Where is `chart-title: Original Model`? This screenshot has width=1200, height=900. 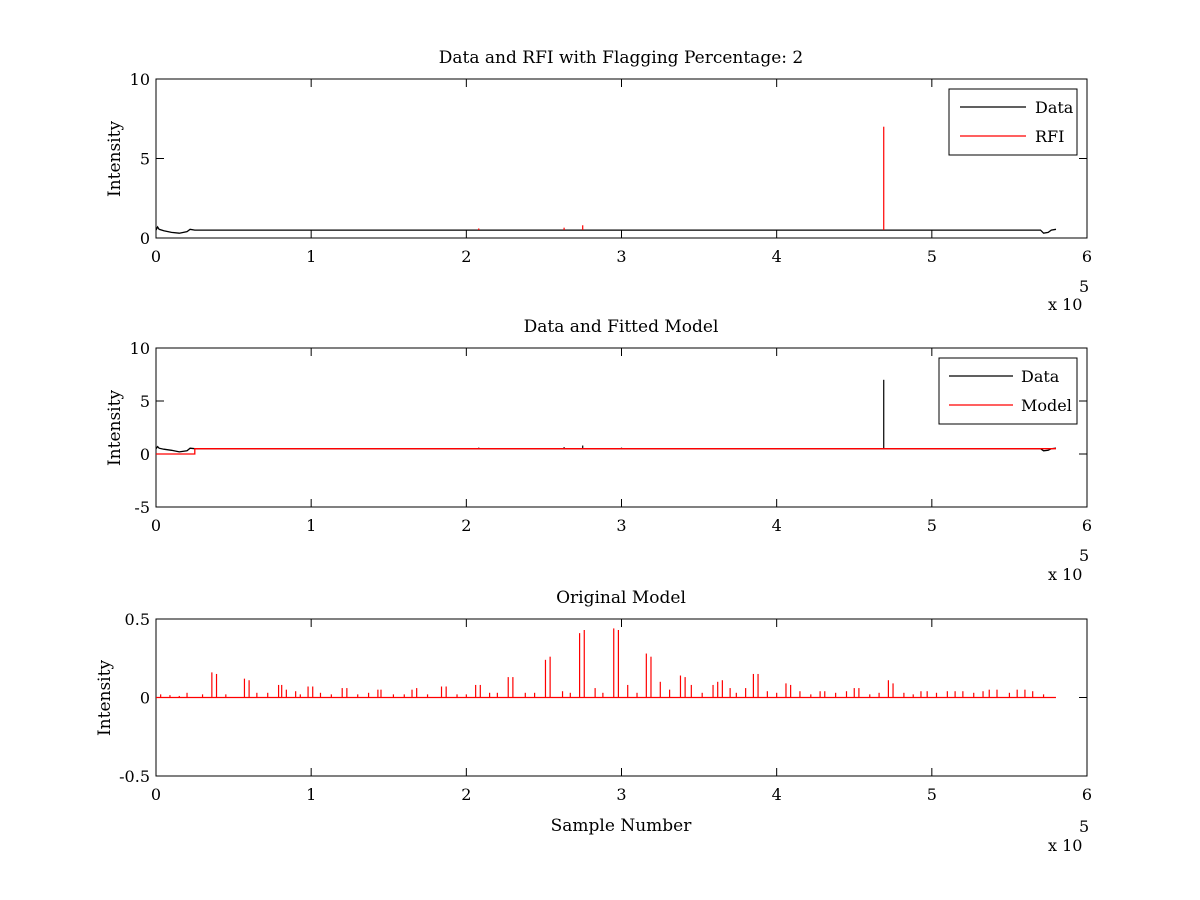 chart-title: Original Model is located at coordinates (621, 598).